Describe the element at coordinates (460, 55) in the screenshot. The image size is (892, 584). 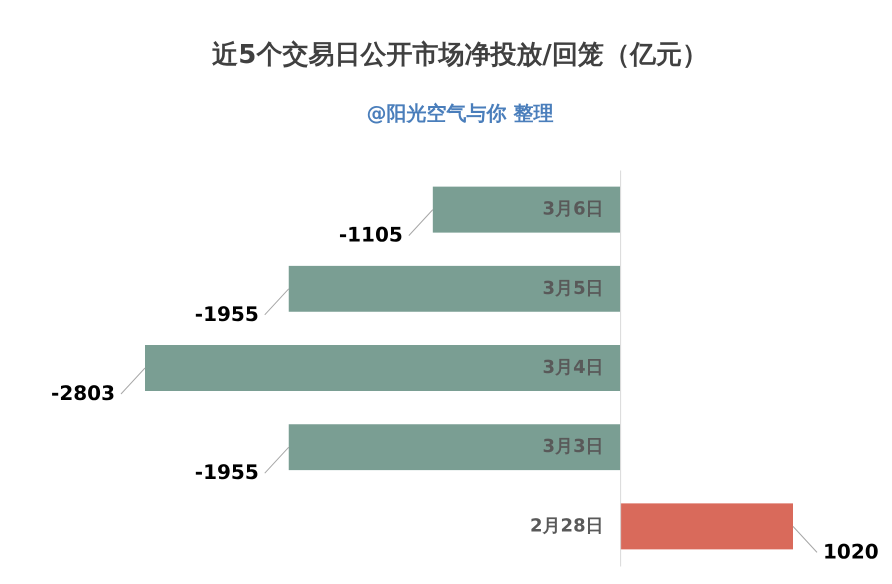
I see `chart-title: 近5个交易日公开市场净投放/回笼（亿元）` at that location.